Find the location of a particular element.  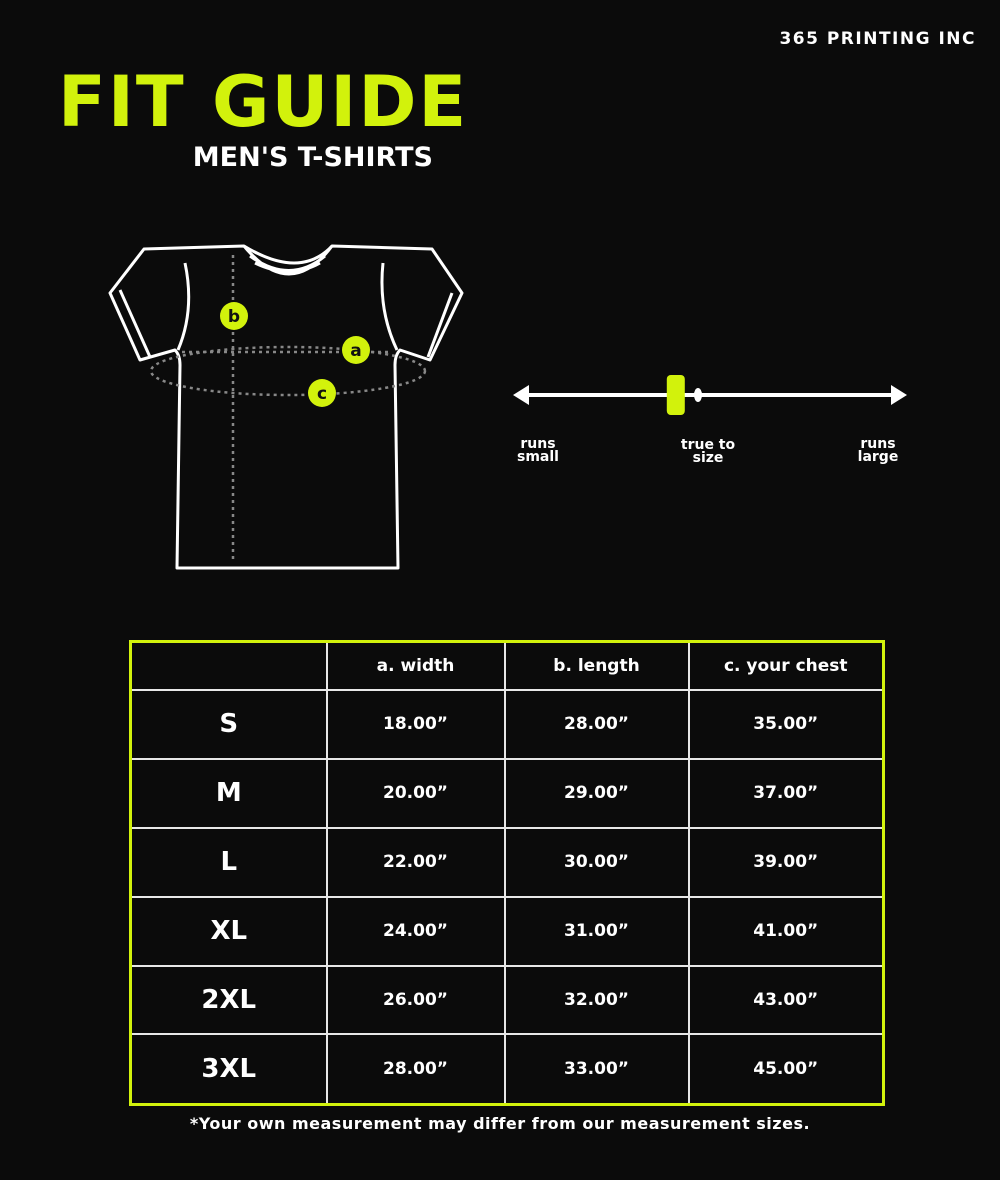

chest-cell: 39.00” is located at coordinates (785, 862).